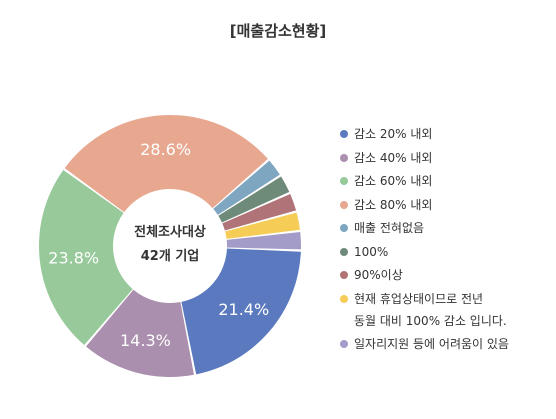 The image size is (556, 419). What do you see at coordinates (446, 252) in the screenshot?
I see `legend-item-6: 100%` at bounding box center [446, 252].